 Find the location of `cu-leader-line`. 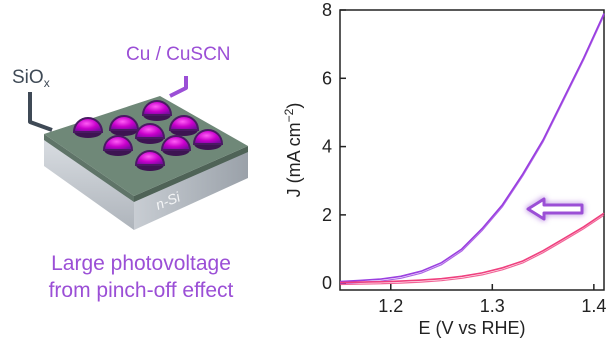

cu-leader-line is located at coordinates (178, 87).